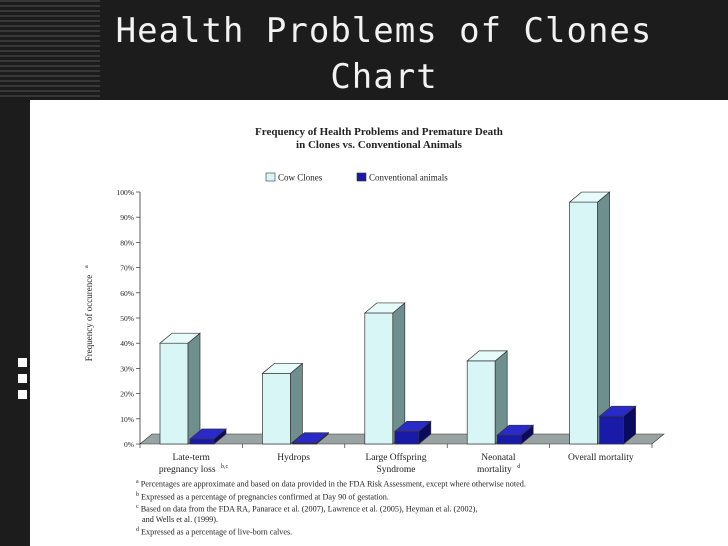 The image size is (728, 546). Describe the element at coordinates (601, 458) in the screenshot. I see `x-category-label-line1: Overall mortality` at that location.